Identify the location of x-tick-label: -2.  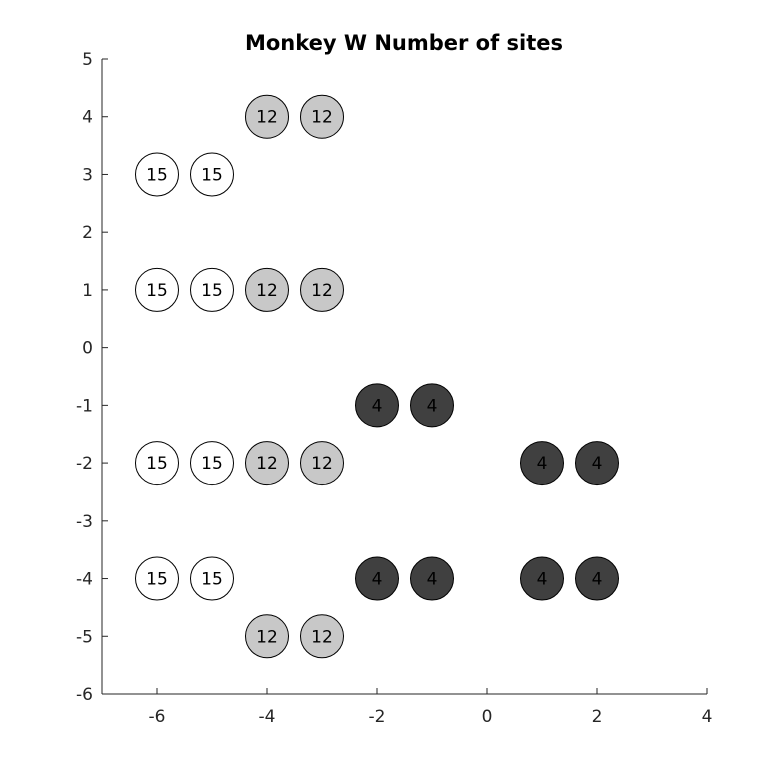
(377, 717).